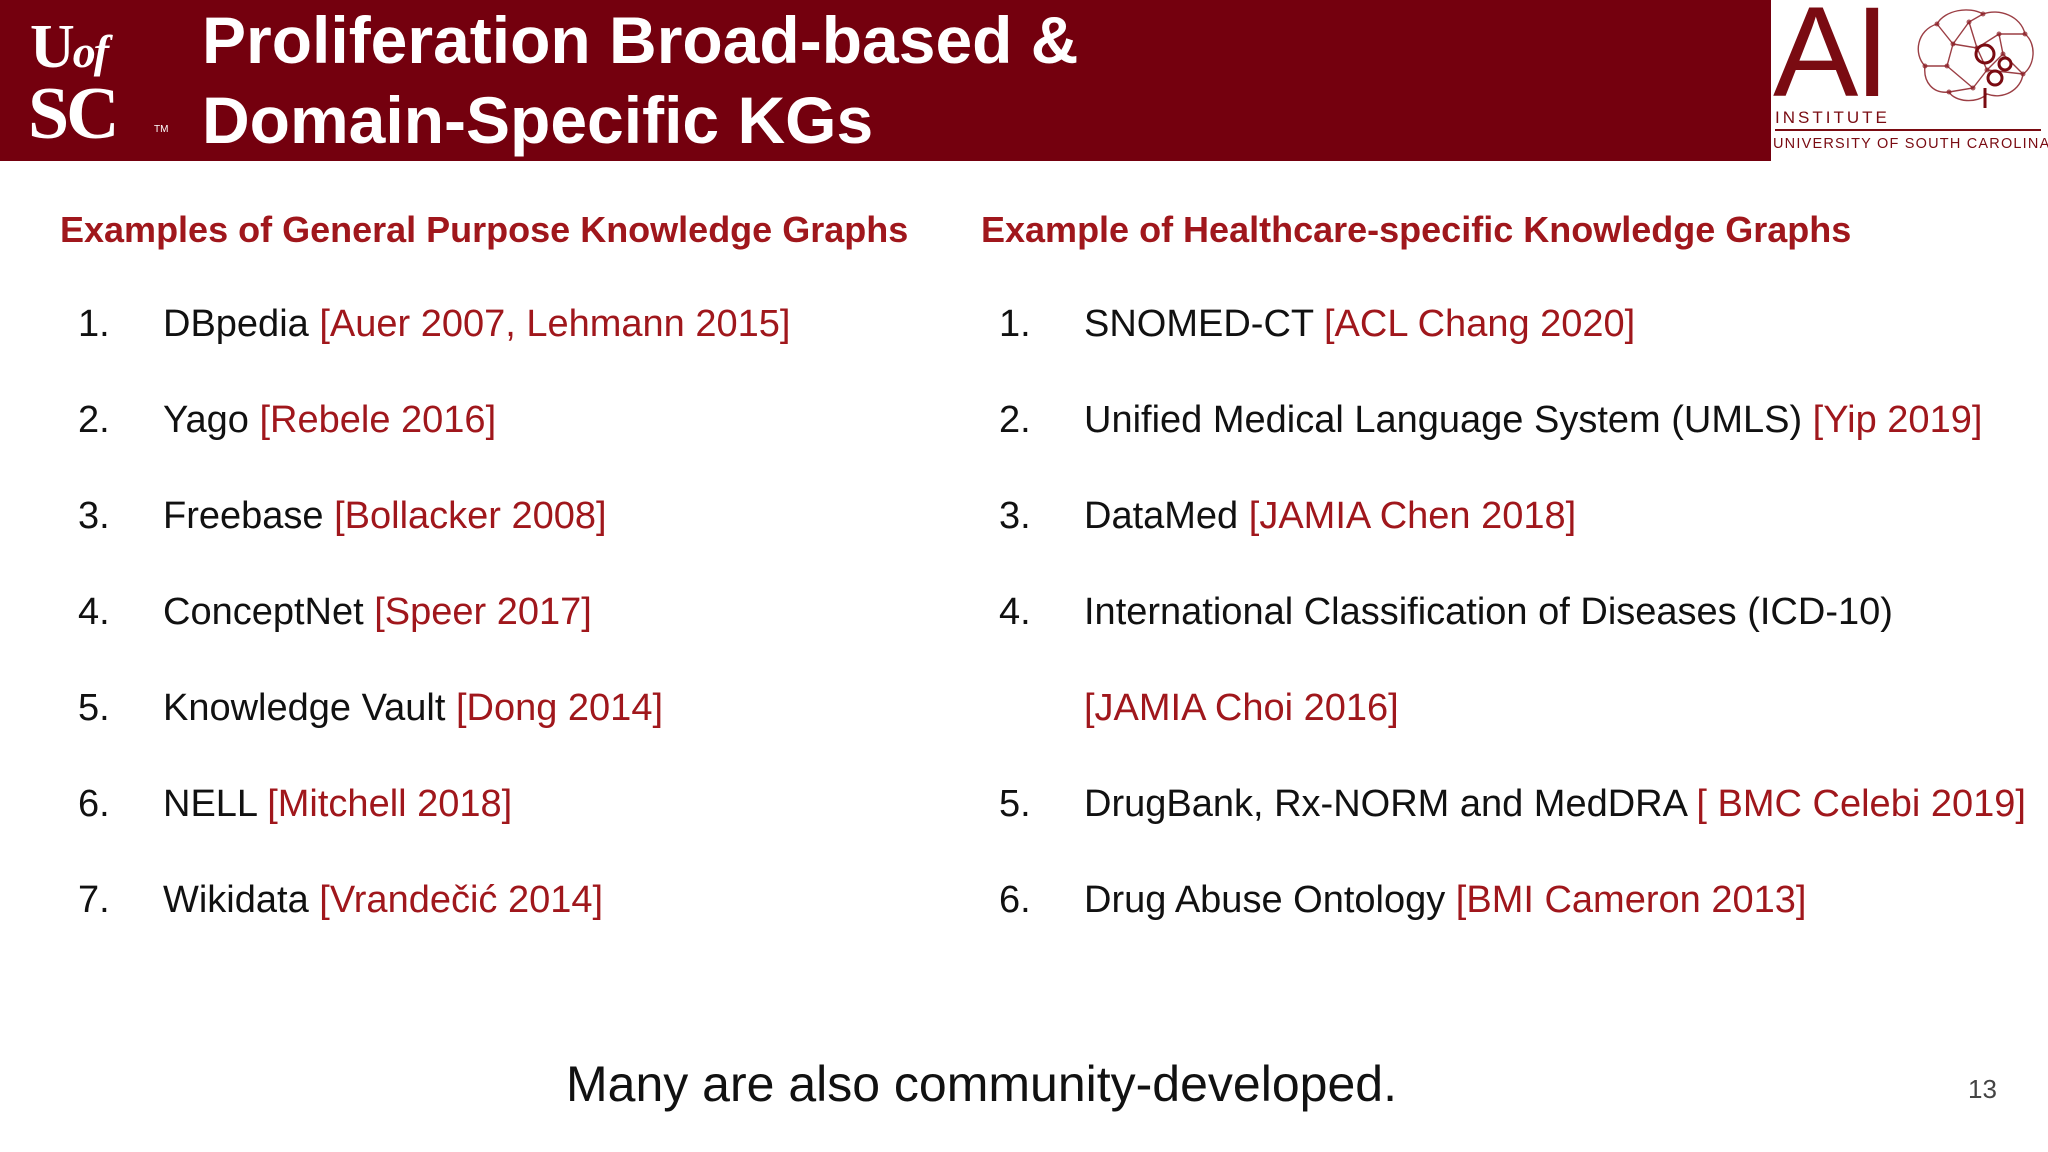 The height and width of the screenshot is (1152, 2048). I want to click on list-item-body: Knowledge Vault [Dong 2014], so click(413, 708).